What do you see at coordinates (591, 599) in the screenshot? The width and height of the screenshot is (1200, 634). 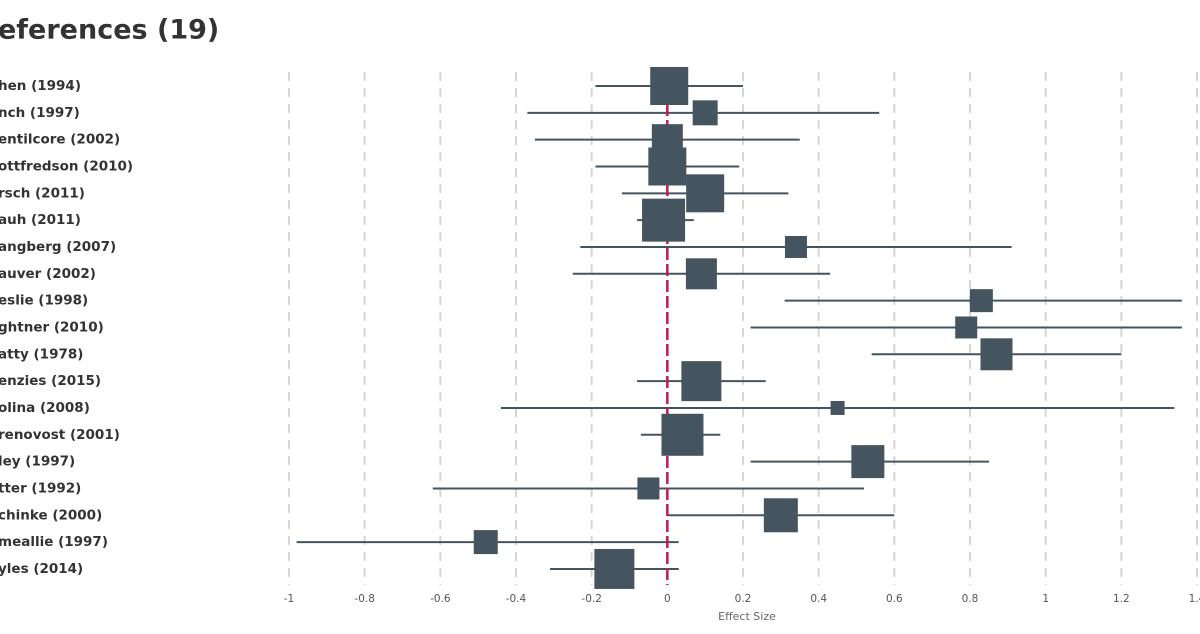 I see `x-tick-label: -0.2` at bounding box center [591, 599].